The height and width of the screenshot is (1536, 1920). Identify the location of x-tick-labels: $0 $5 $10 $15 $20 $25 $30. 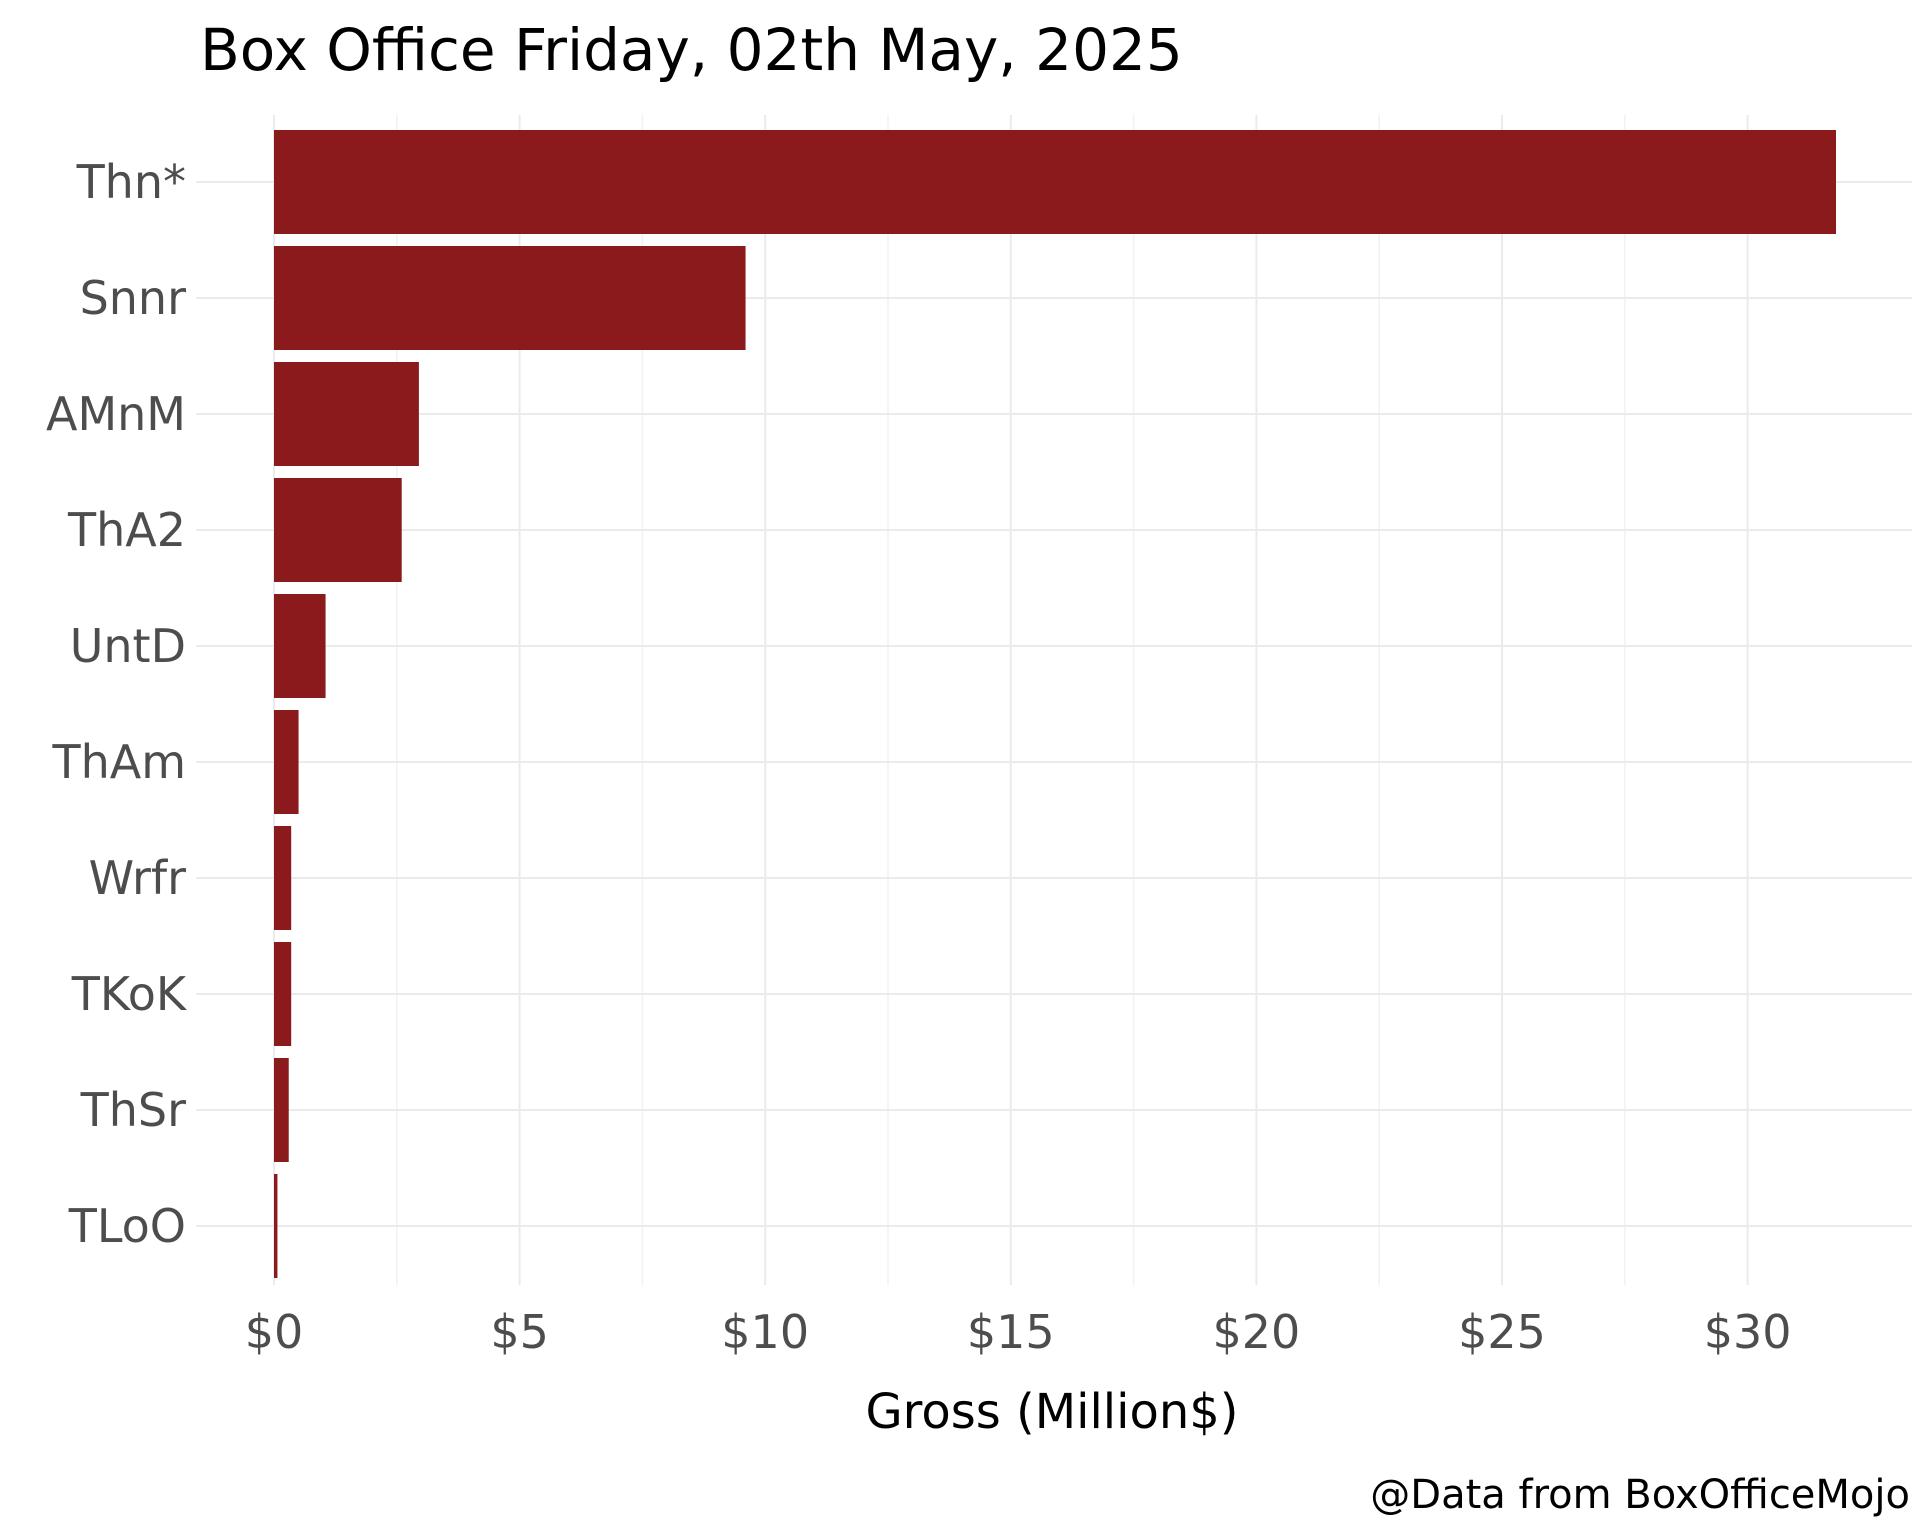
(1018, 1332).